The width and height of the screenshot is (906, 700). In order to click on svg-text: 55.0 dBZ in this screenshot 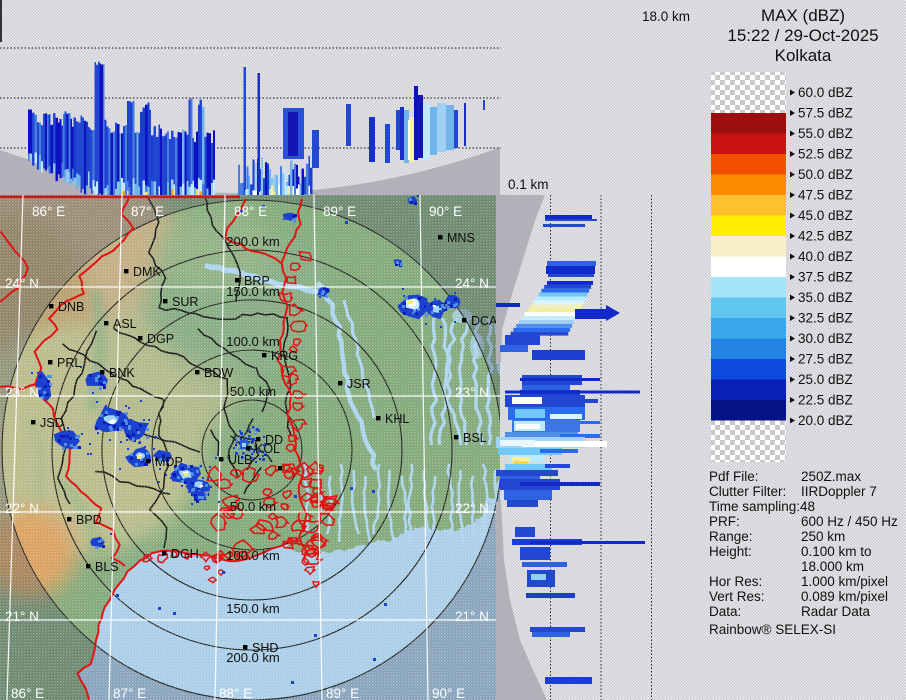, I will do `click(825, 133)`.